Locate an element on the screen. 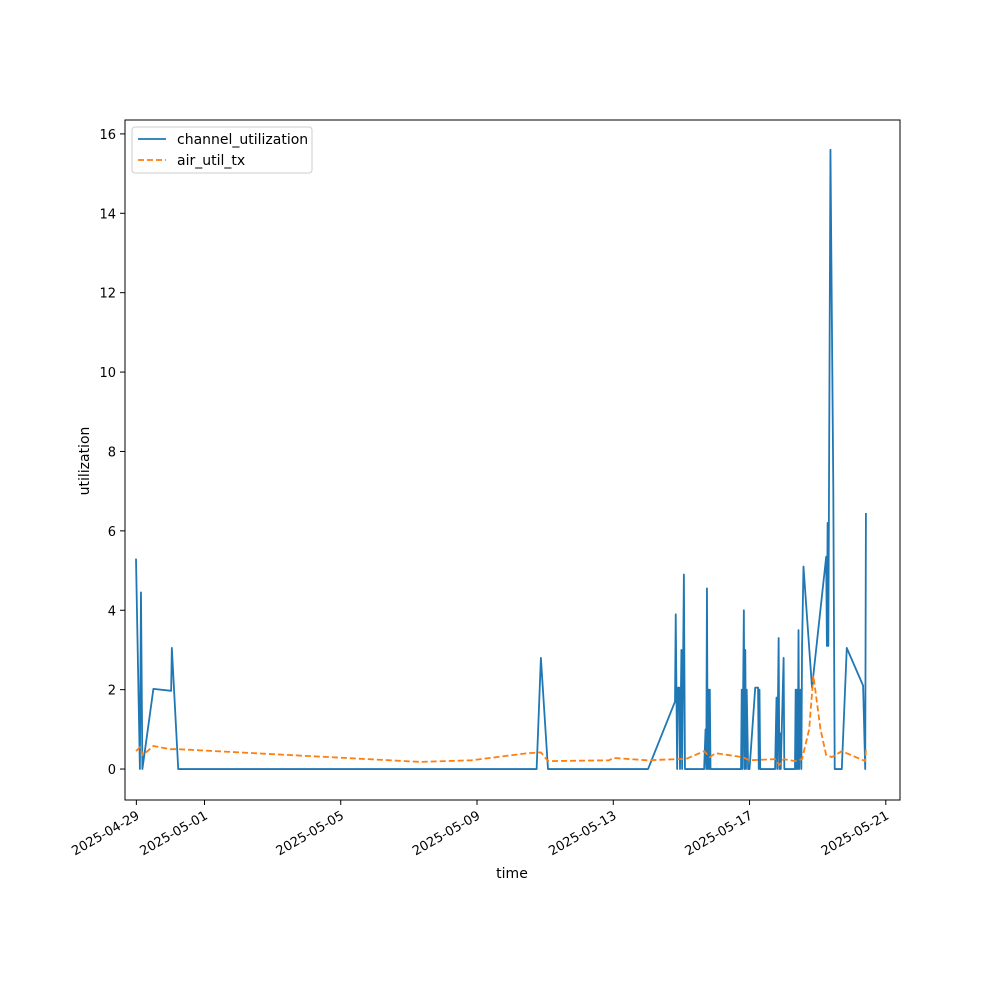 The height and width of the screenshot is (1000, 1000). y-tick-label: 8 is located at coordinates (112, 452).